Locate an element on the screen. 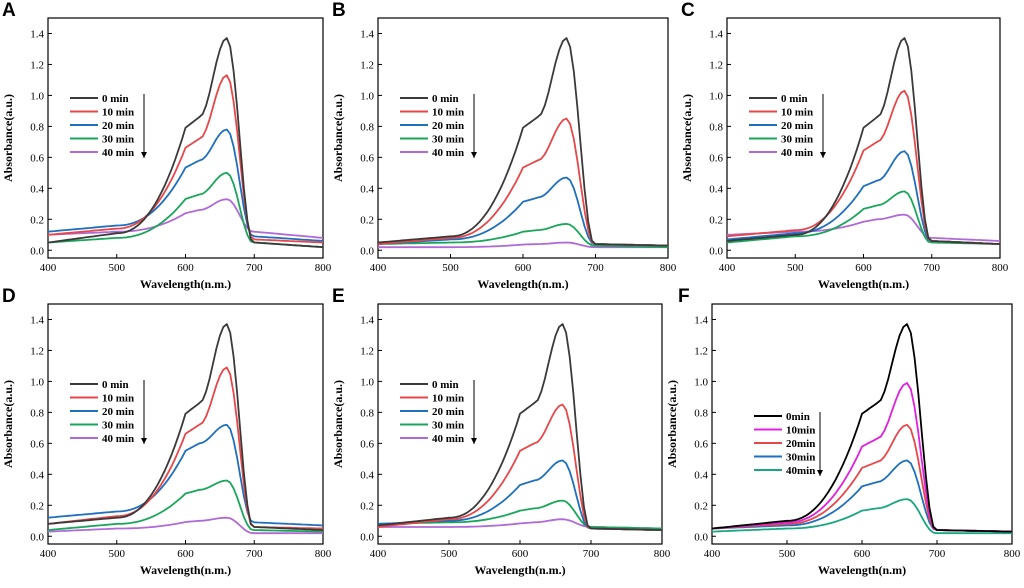 The height and width of the screenshot is (588, 1024). legend-label: 0min is located at coordinates (798, 417).